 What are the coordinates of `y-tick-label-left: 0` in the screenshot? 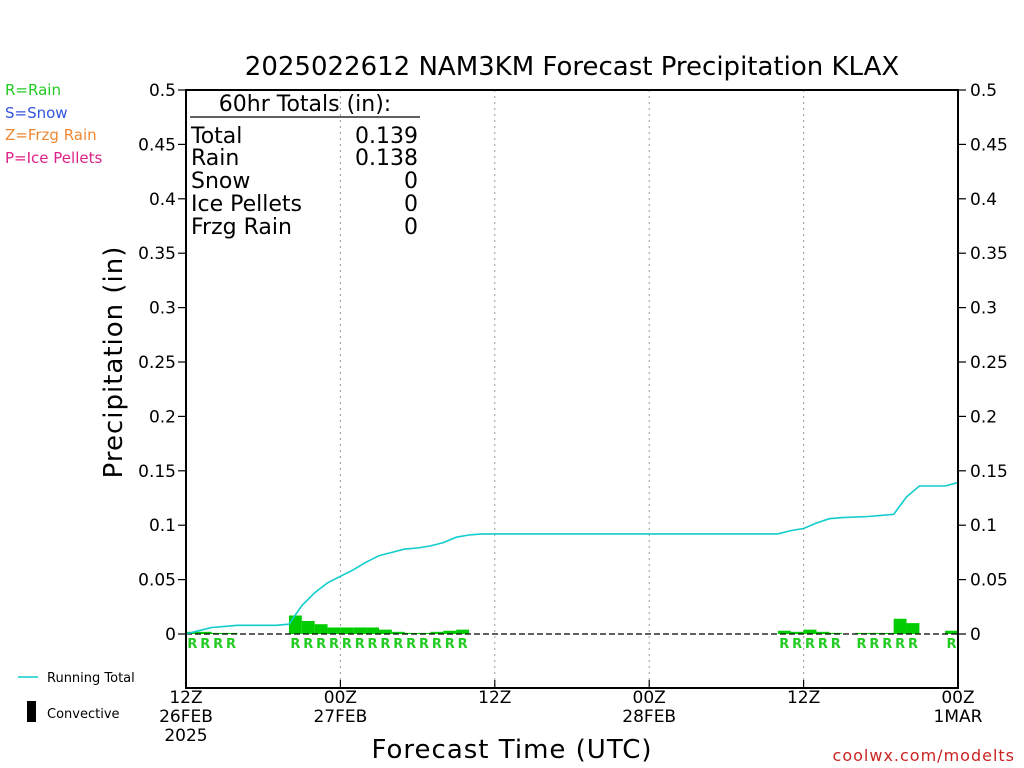 It's located at (170, 635).